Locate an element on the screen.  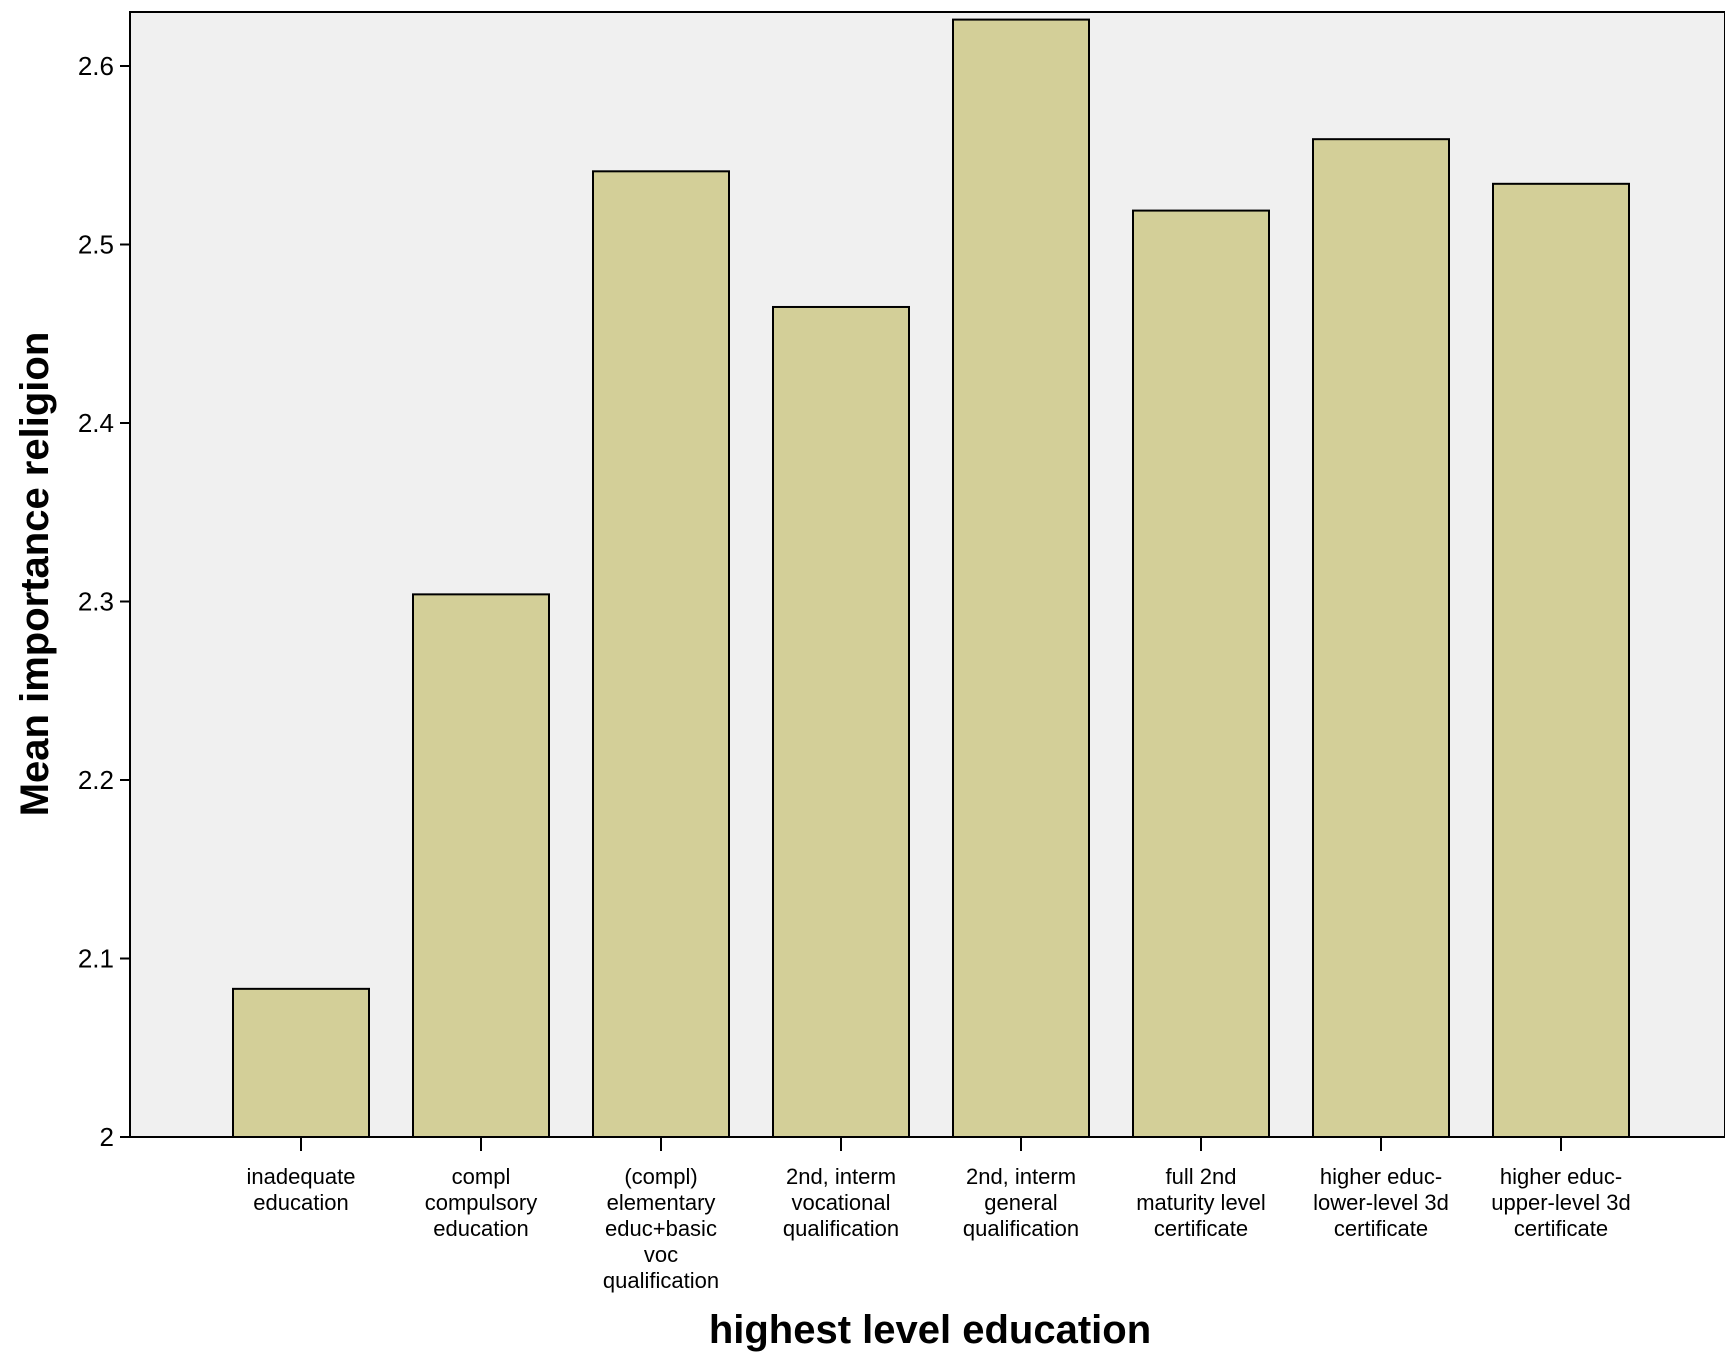
y-axis: 2 2.1 2.2 2.3 2.4 2.5 2.6 is located at coordinates (104, 601).